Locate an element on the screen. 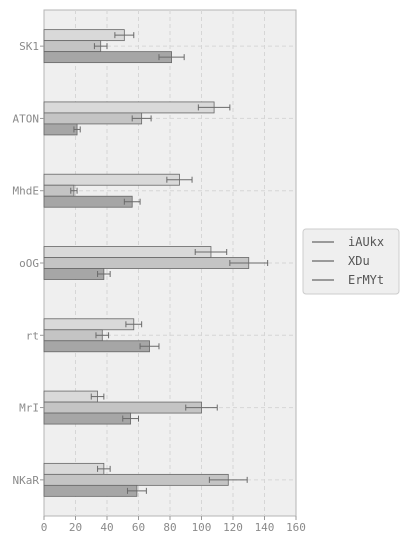 This screenshot has height=540, width=420. bar-iaukx-sk1 is located at coordinates (84, 35).